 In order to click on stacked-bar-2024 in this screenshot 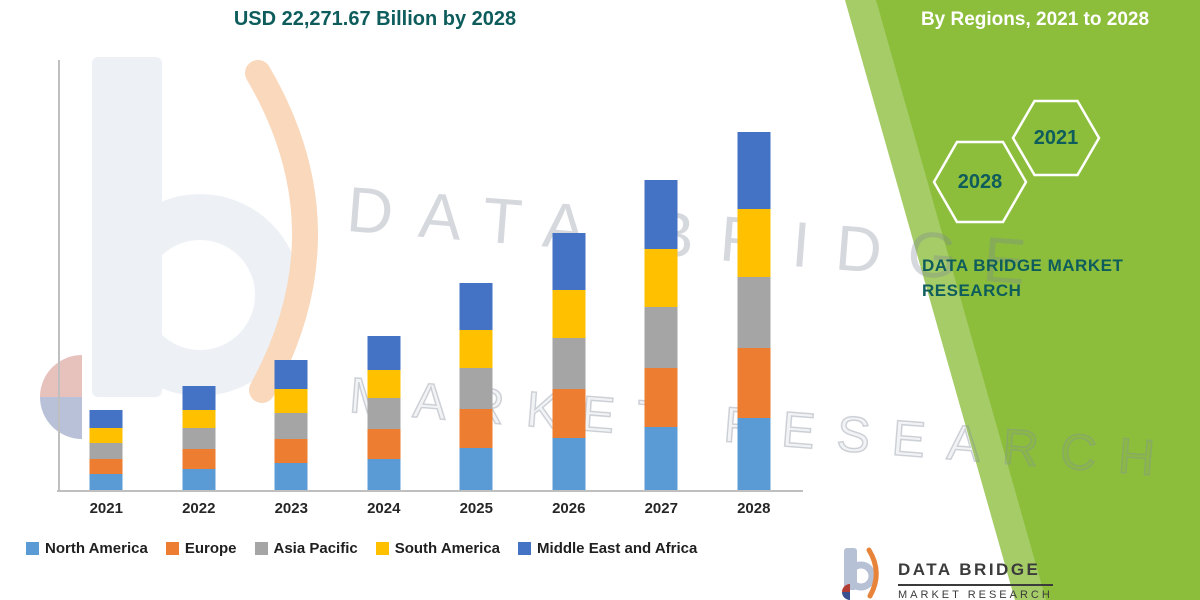, I will do `click(384, 412)`.